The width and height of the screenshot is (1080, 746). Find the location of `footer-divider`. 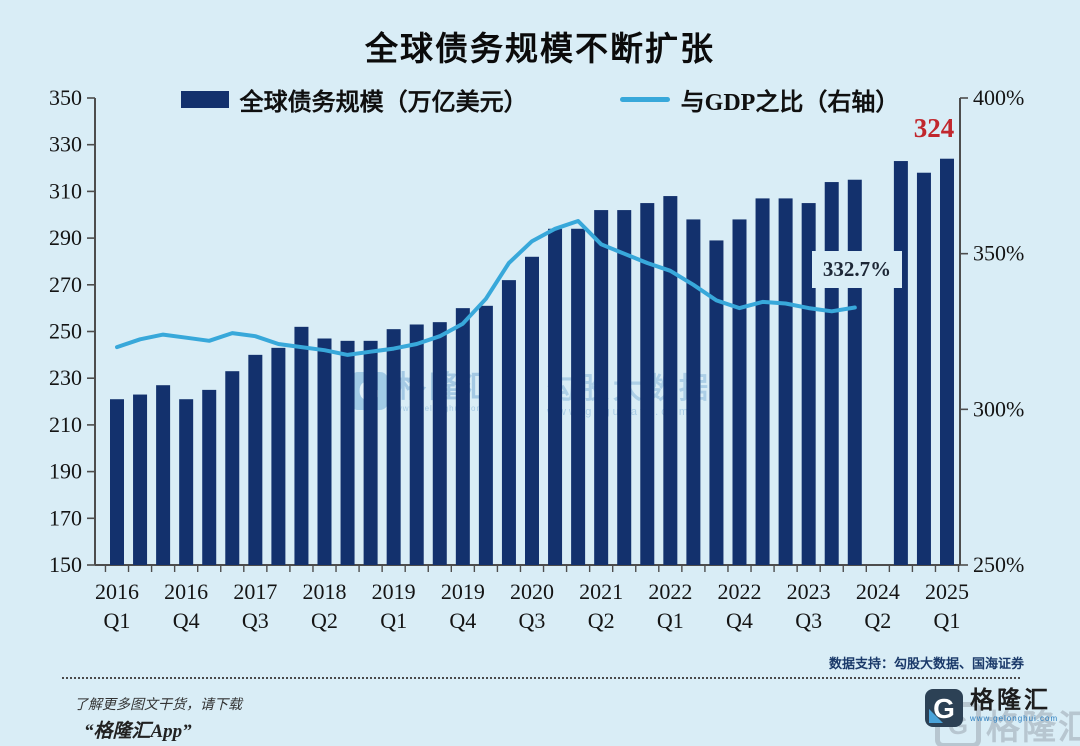

footer-divider is located at coordinates (541, 678).